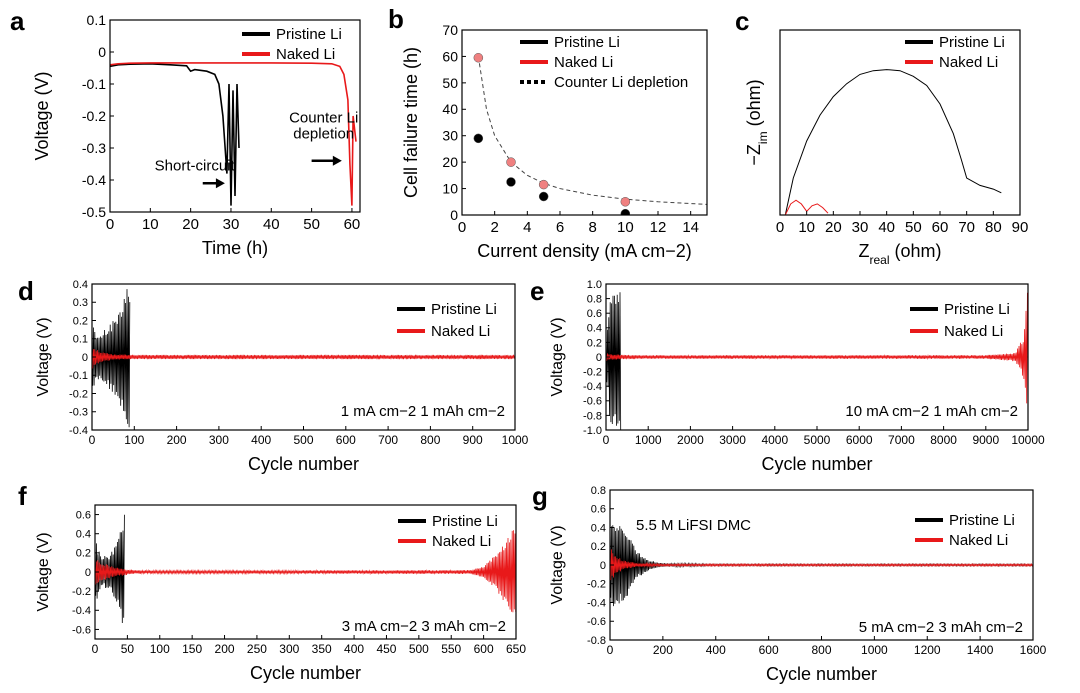  I want to click on panel-label: d, so click(26, 291).